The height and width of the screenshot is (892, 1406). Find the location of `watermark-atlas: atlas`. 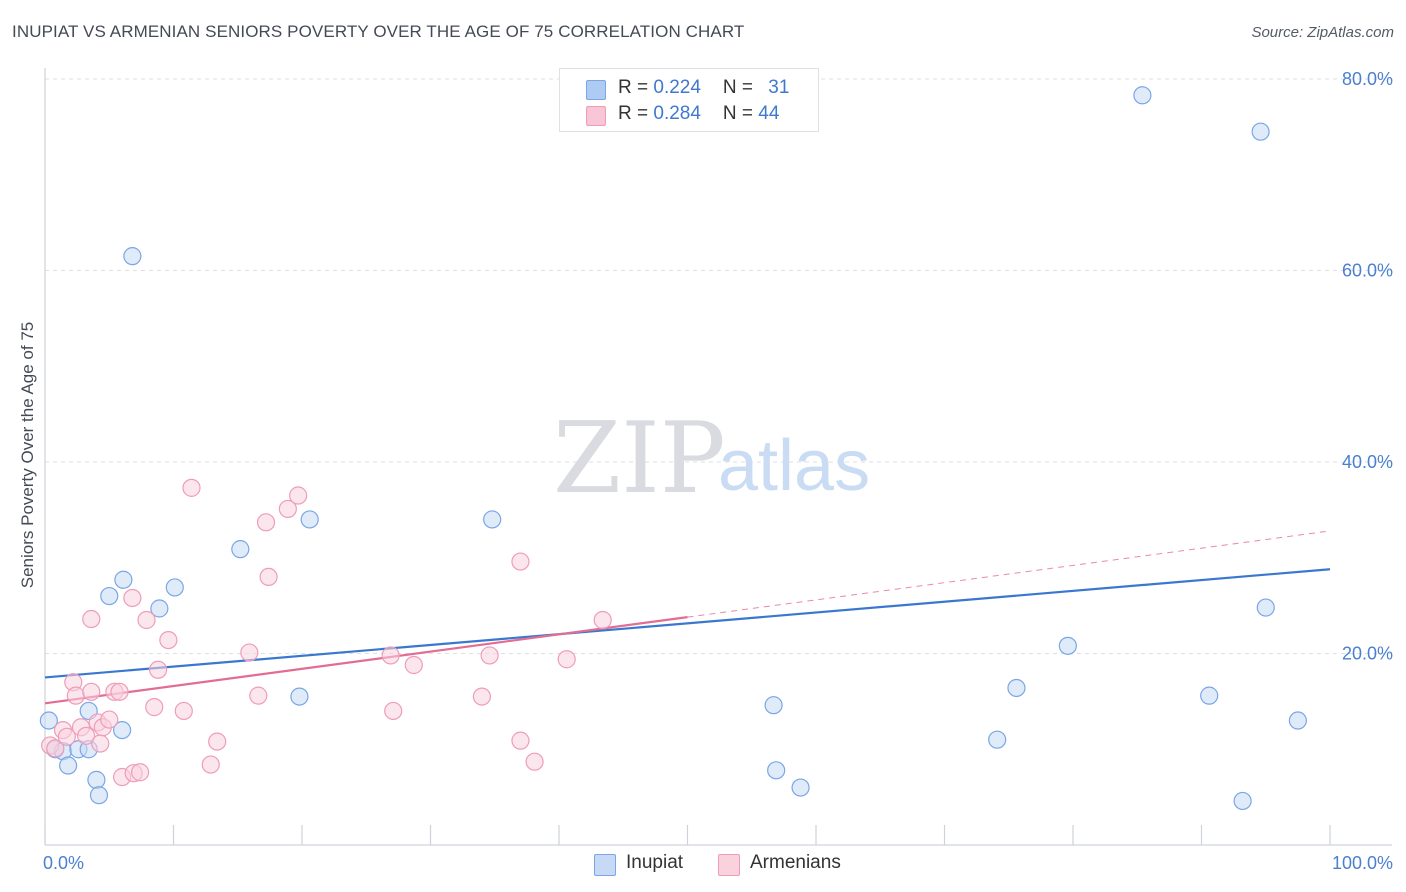

watermark-atlas: atlas is located at coordinates (794, 466).